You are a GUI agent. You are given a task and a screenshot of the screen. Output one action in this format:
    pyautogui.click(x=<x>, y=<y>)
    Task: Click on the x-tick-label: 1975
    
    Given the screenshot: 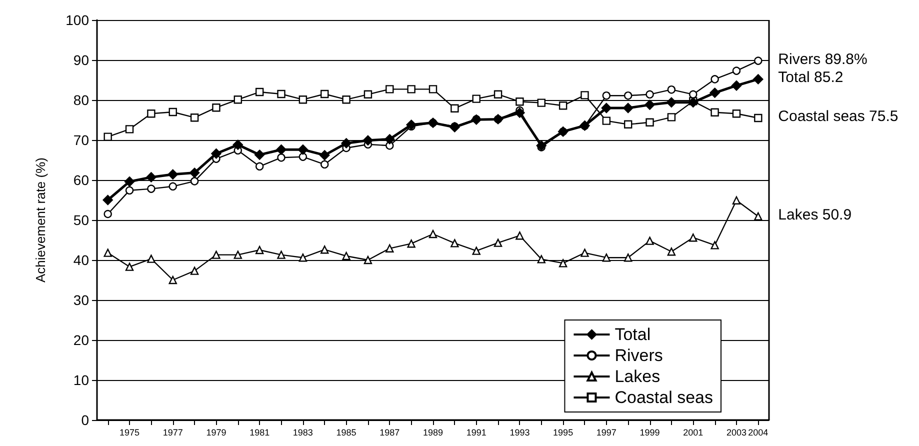 What is the action you would take?
    pyautogui.click(x=130, y=433)
    